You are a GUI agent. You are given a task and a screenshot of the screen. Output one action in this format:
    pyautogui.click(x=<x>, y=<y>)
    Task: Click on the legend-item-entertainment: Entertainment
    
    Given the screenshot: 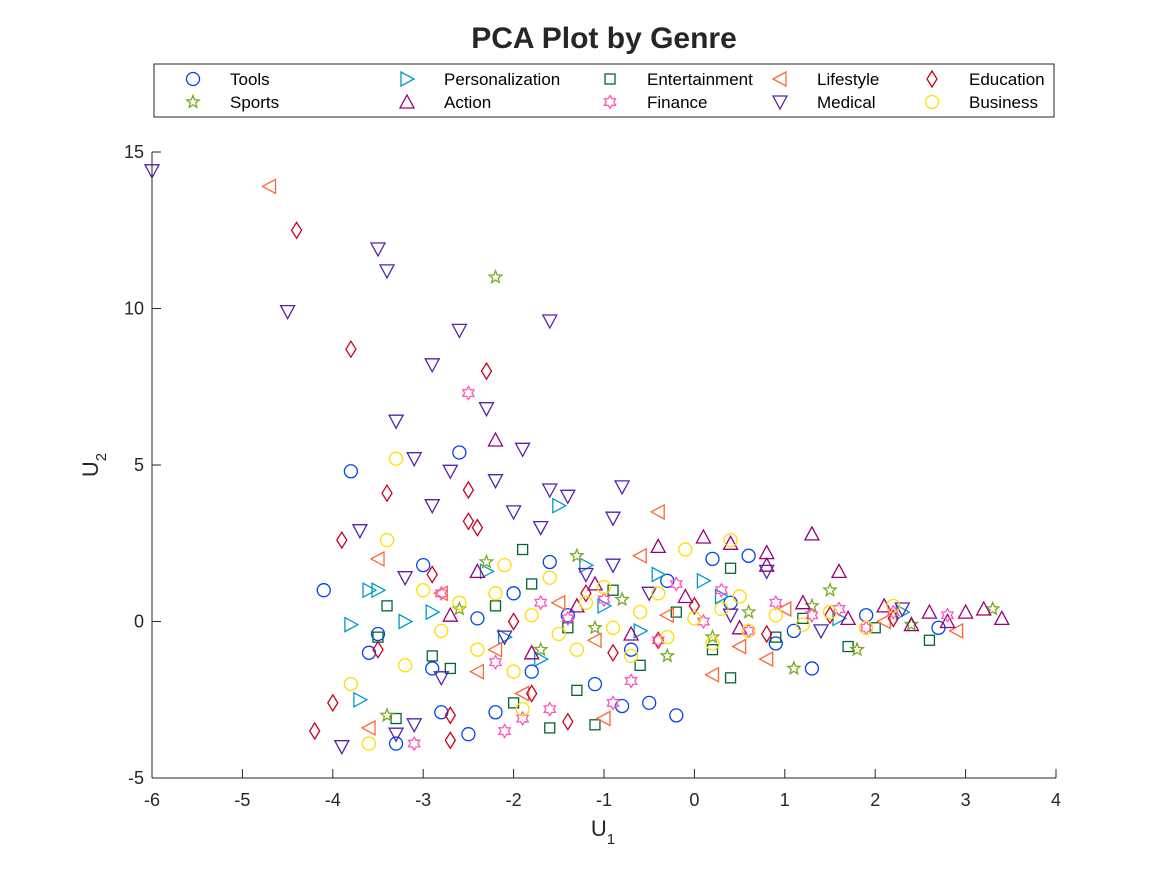 What is the action you would take?
    pyautogui.click(x=678, y=79)
    